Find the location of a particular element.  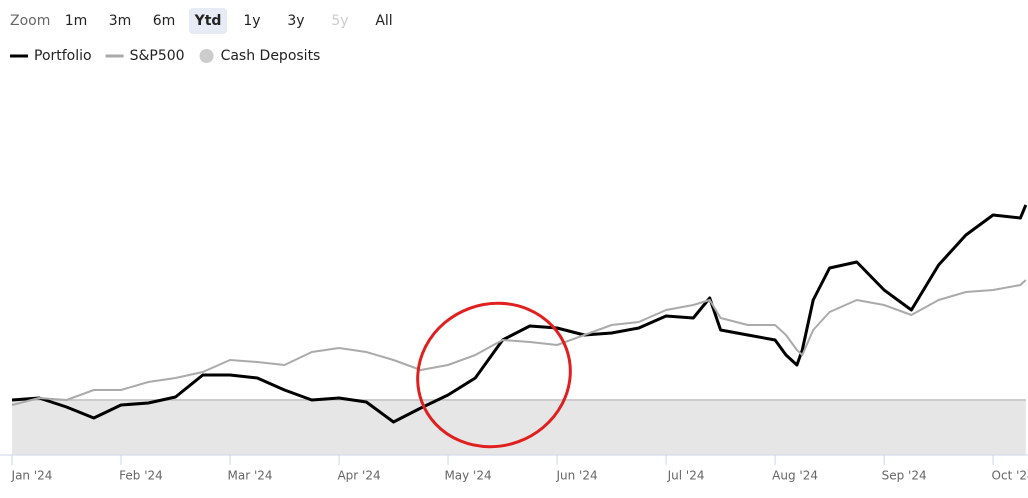

legend-item: Cash Deposits is located at coordinates (260, 56).